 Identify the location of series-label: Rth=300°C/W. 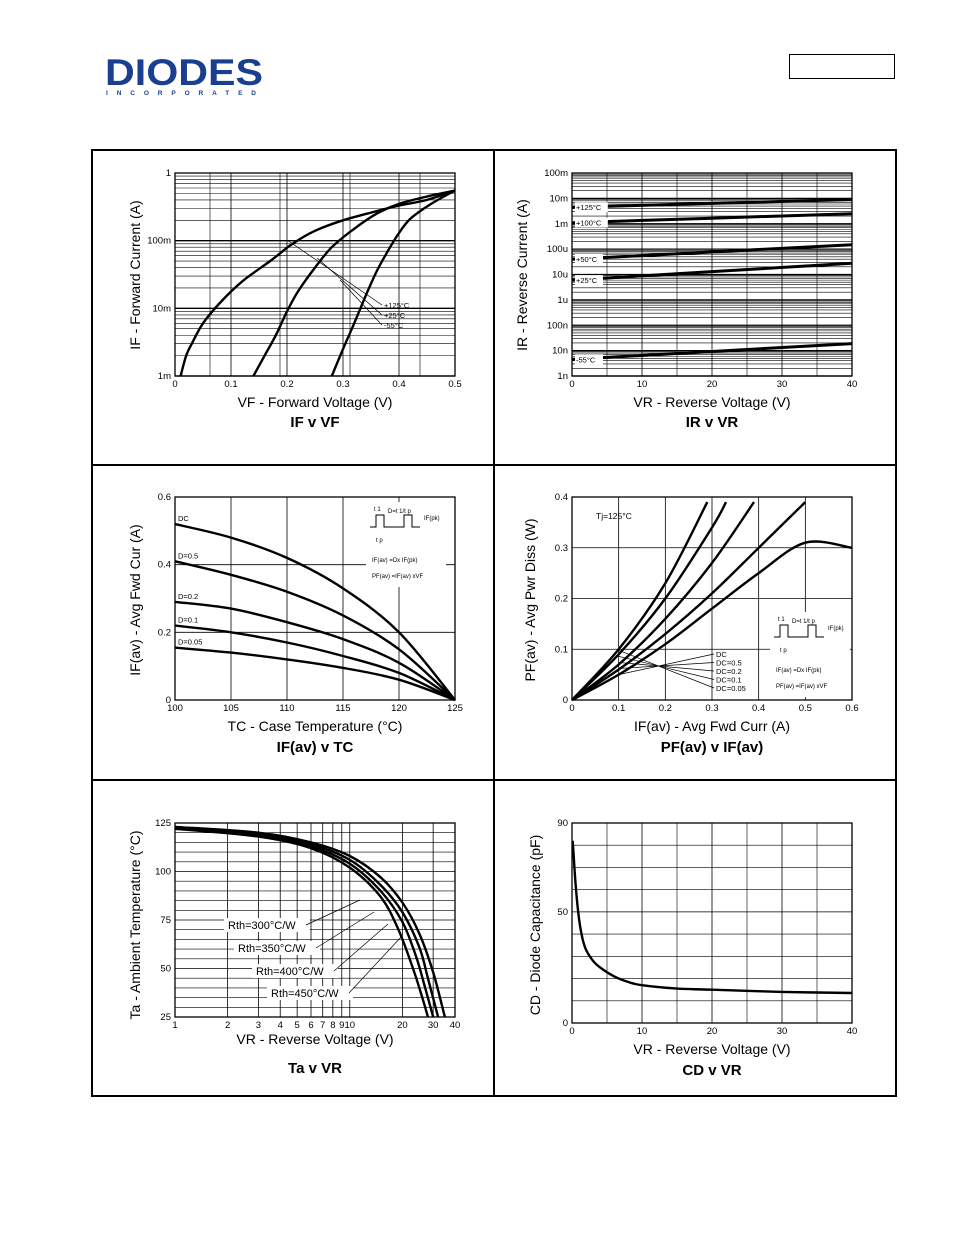
(262, 926).